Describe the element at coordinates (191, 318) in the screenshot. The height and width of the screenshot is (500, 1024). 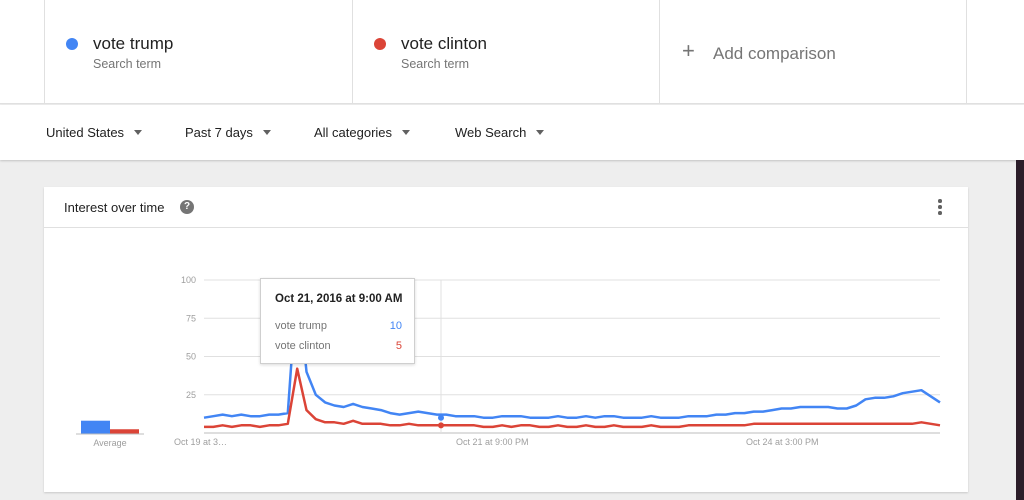
I see `y-tick-label: 75` at that location.